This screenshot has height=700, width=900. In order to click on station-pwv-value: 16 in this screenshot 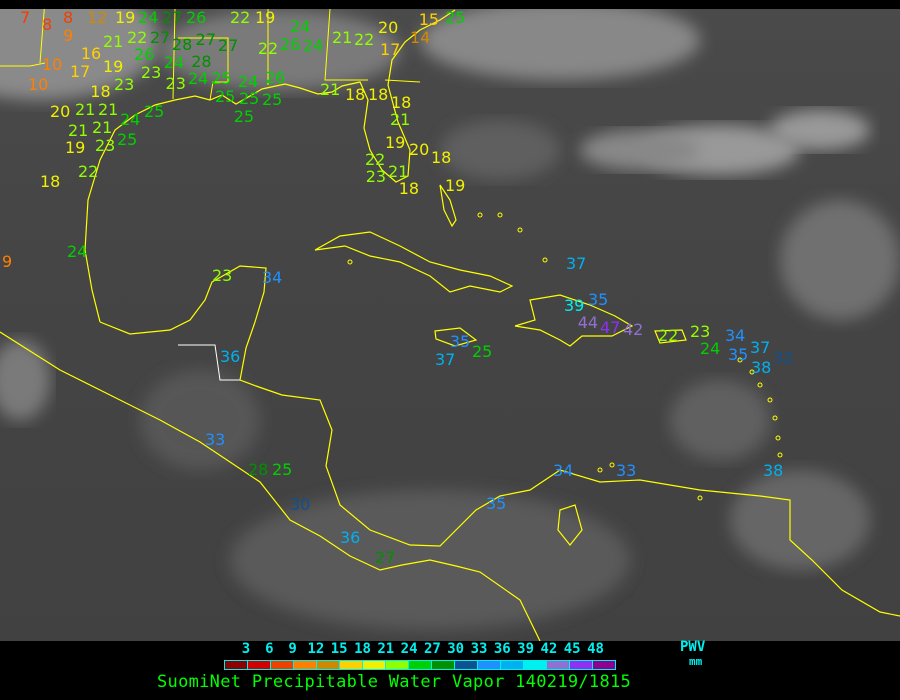, I will do `click(91, 53)`.